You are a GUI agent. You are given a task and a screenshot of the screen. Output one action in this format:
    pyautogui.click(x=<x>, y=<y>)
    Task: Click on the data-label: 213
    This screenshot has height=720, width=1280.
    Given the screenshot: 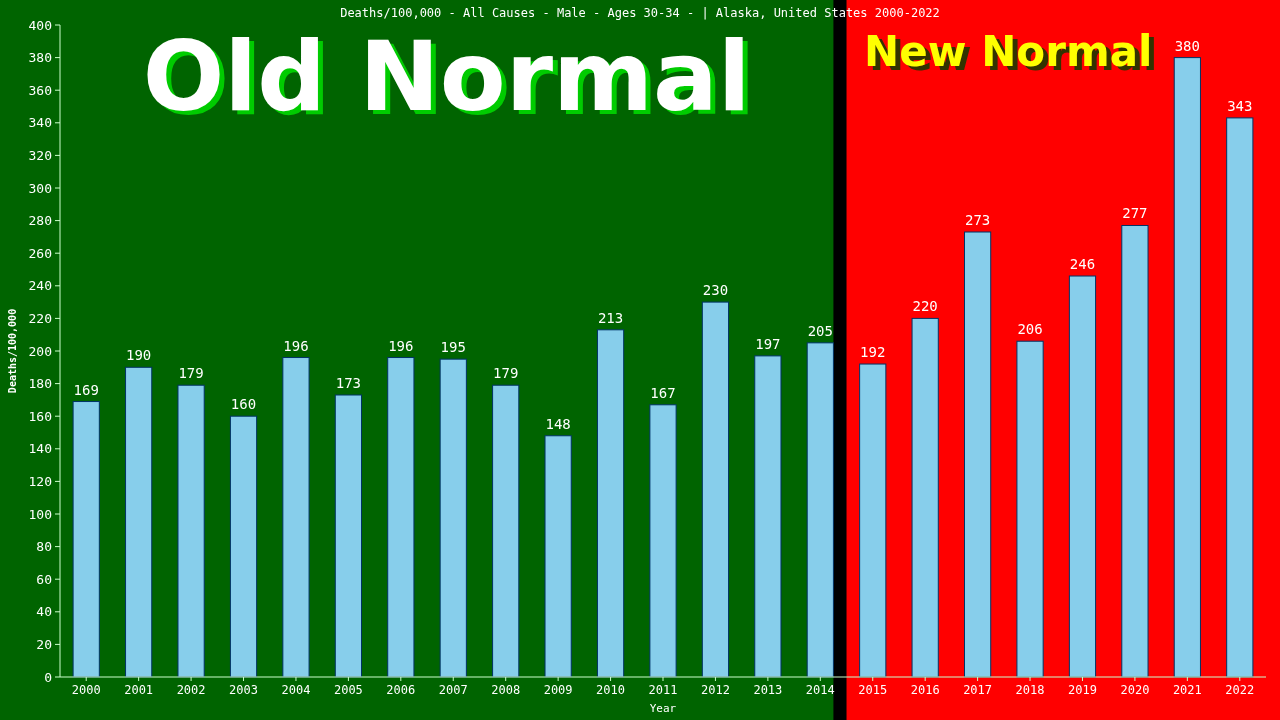 What is the action you would take?
    pyautogui.click(x=610, y=317)
    